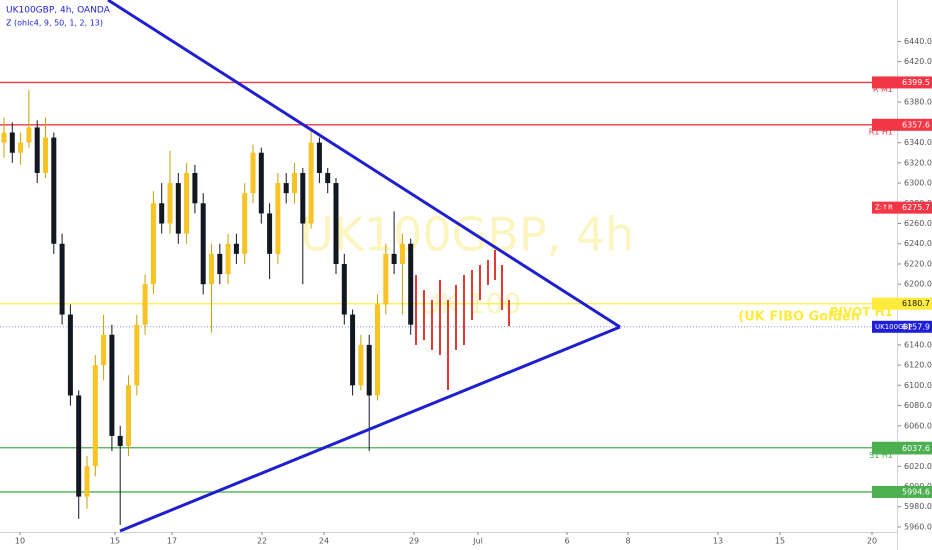 This screenshot has width=932, height=550. What do you see at coordinates (918, 102) in the screenshot?
I see `y-tick-label: 6380.0` at bounding box center [918, 102].